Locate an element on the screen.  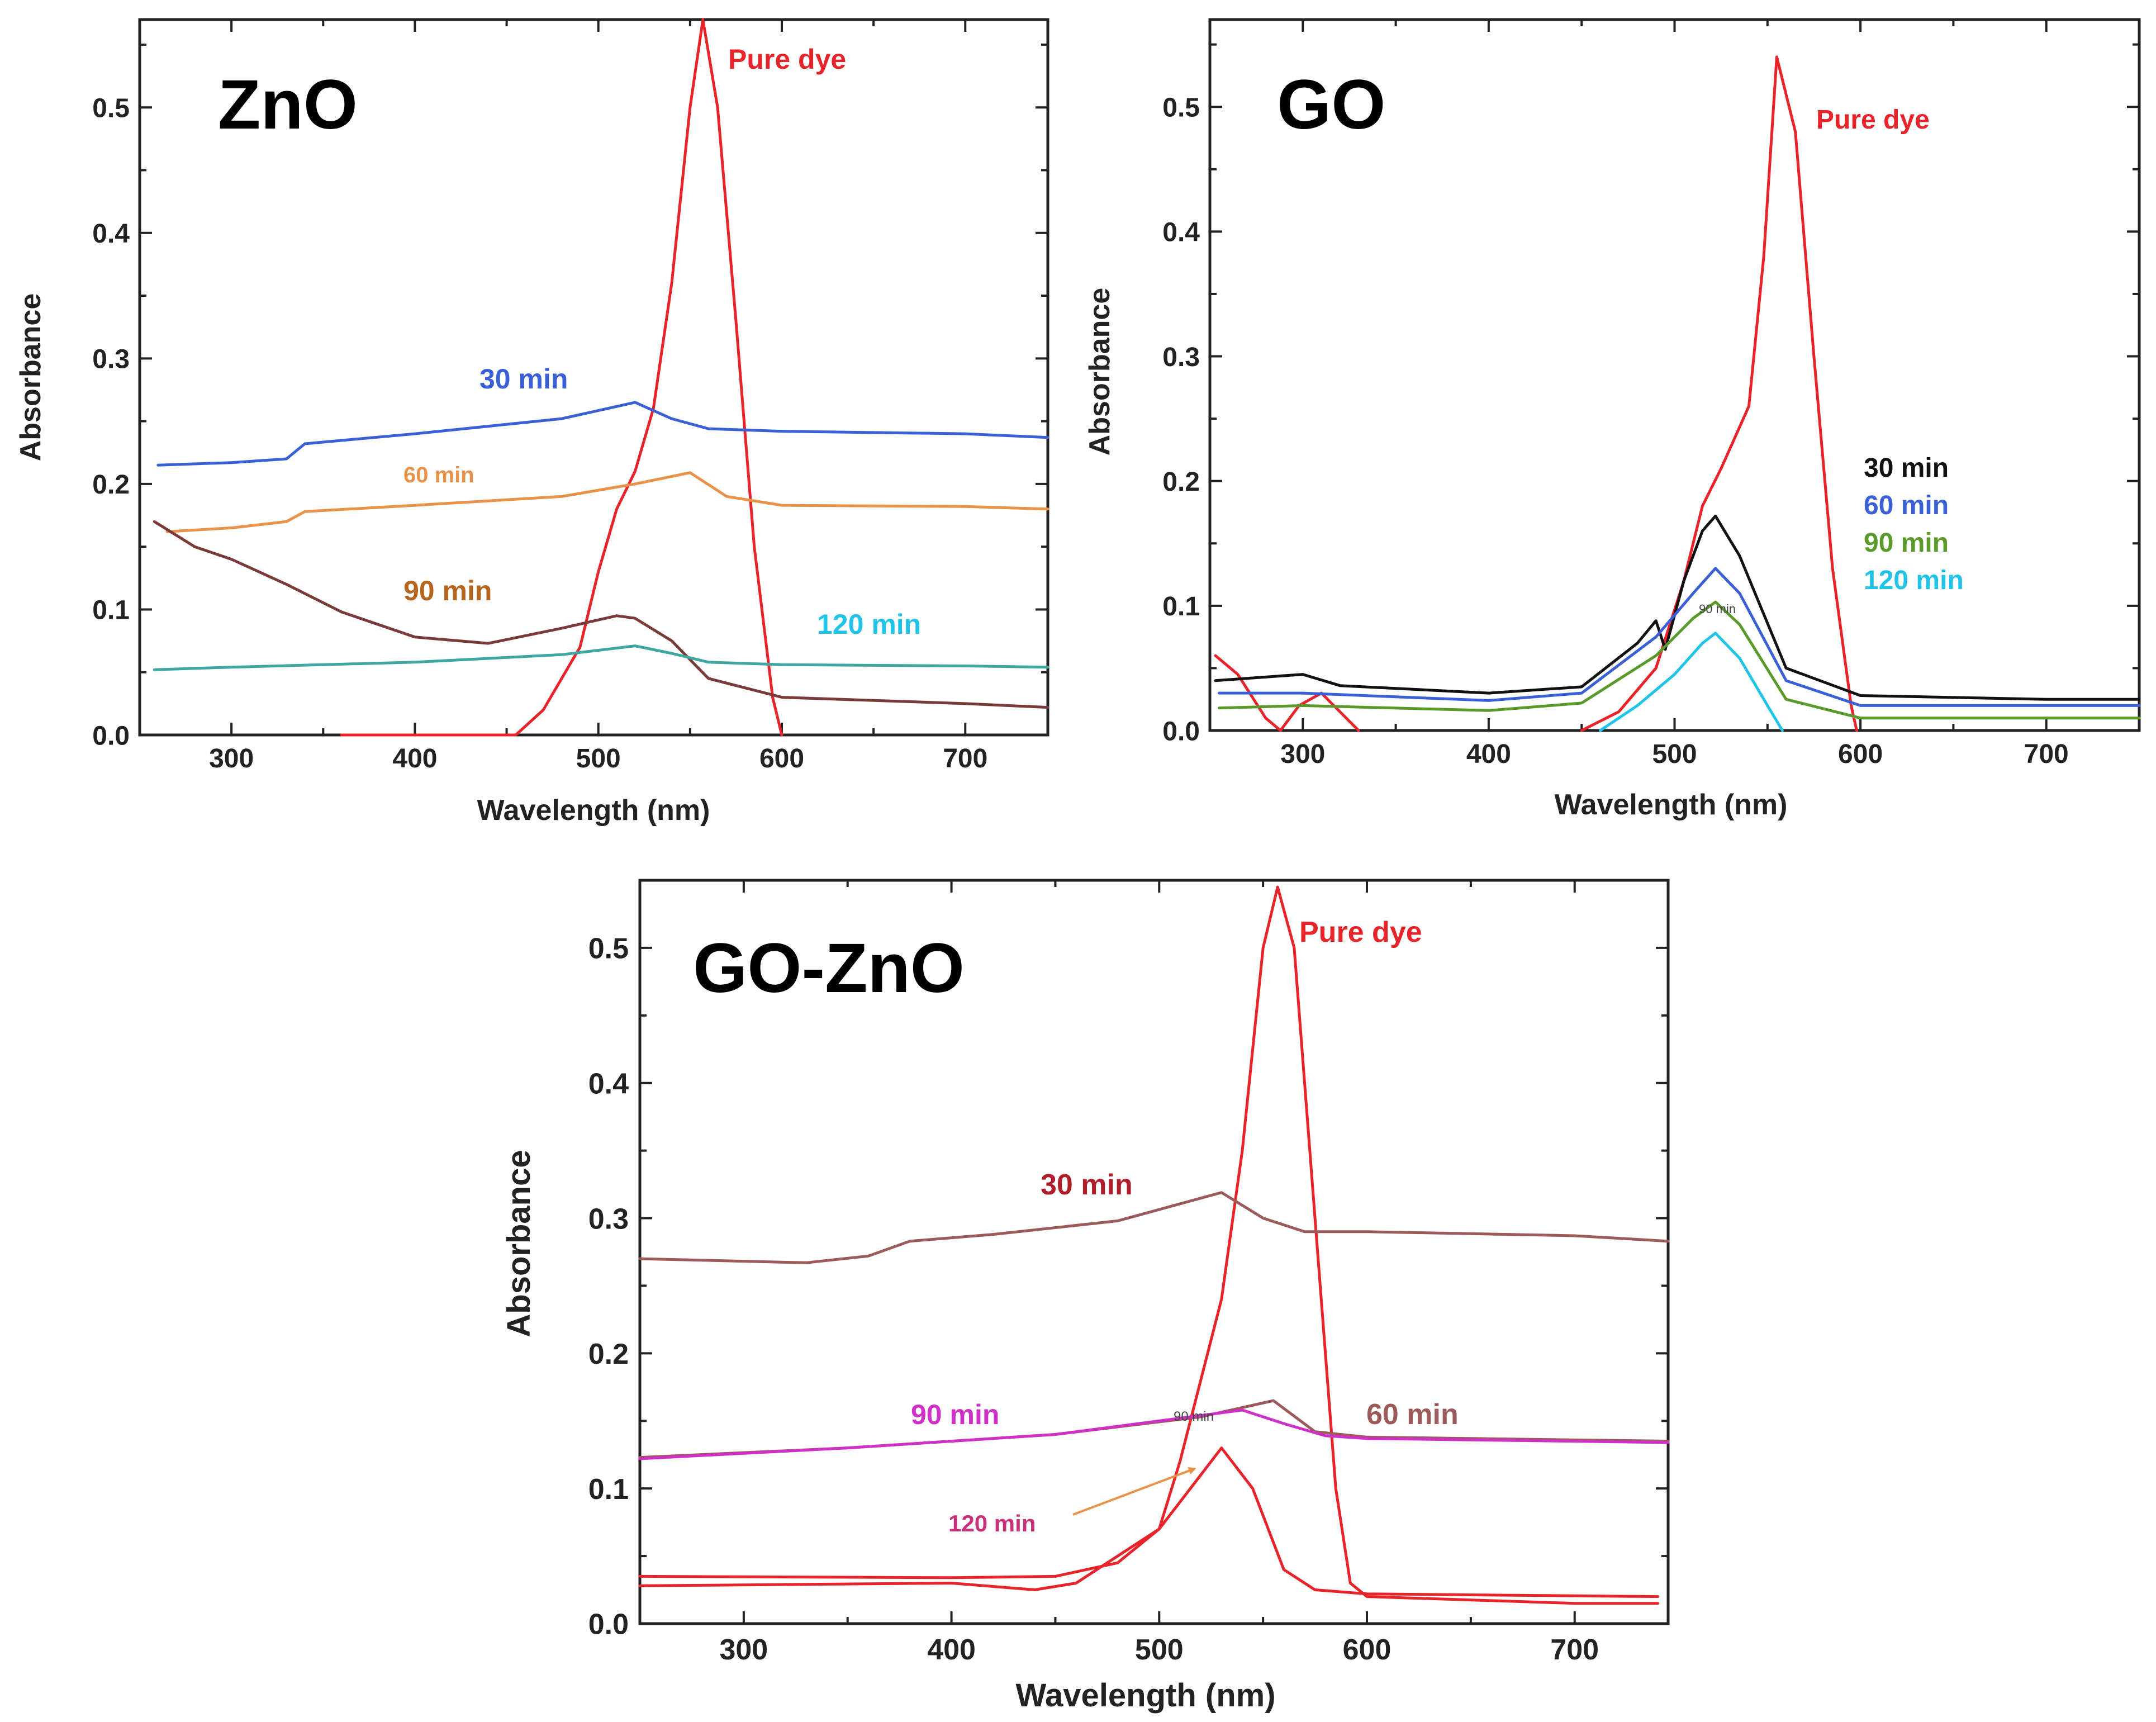
pointer-arrow is located at coordinates (1134, 1491).